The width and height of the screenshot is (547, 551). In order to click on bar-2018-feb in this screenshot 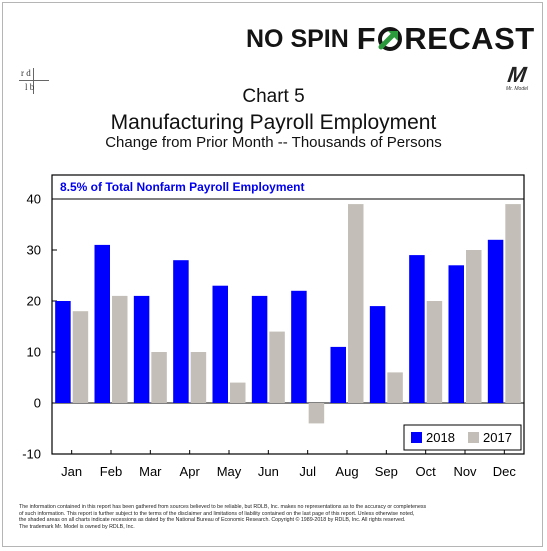, I will do `click(102, 323)`.